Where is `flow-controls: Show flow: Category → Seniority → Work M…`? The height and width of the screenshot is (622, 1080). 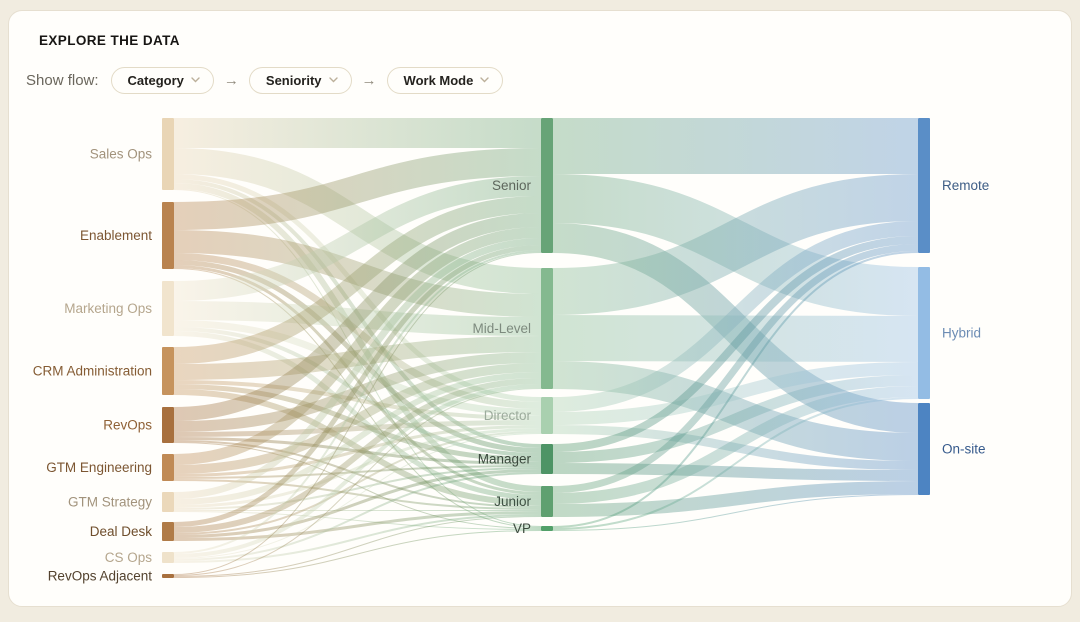
flow-controls: Show flow: Category → Seniority → Work M… is located at coordinates (265, 80).